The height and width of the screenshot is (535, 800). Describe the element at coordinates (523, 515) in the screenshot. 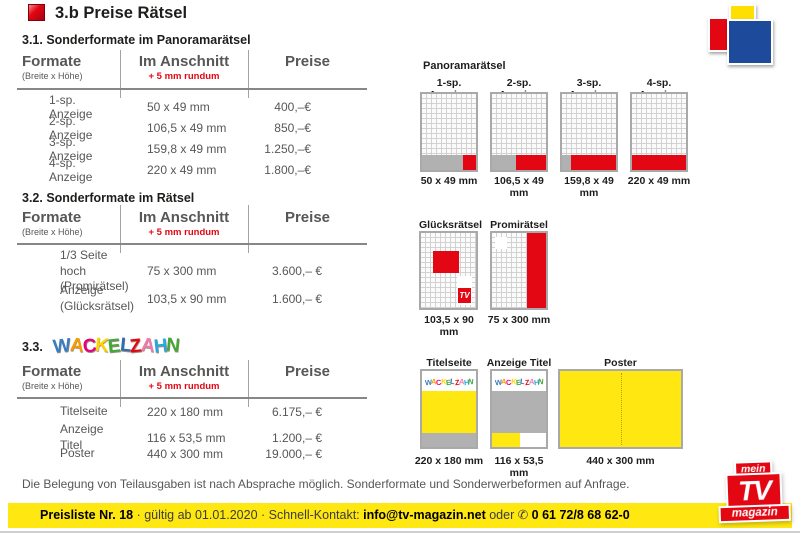

I see `phone-icon: ✆` at that location.